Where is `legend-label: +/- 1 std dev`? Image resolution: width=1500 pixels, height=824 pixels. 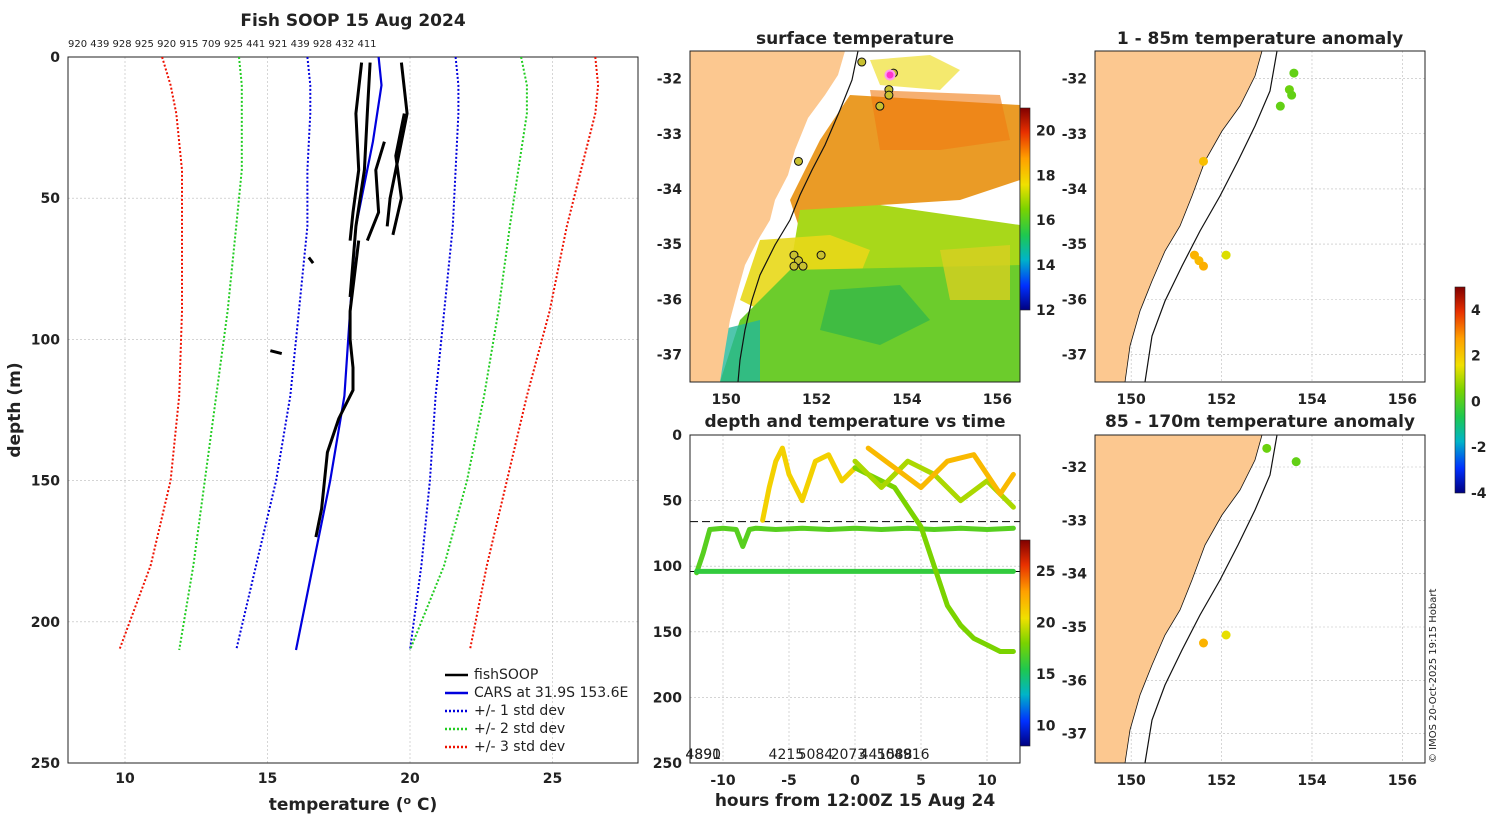 legend-label: +/- 1 std dev is located at coordinates (519, 711).